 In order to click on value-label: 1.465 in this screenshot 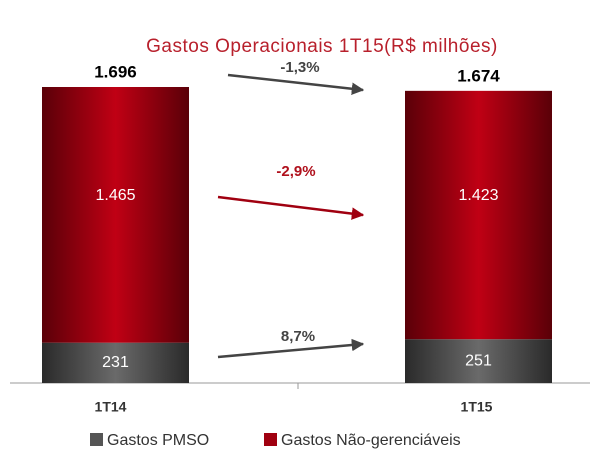, I will do `click(115, 195)`.